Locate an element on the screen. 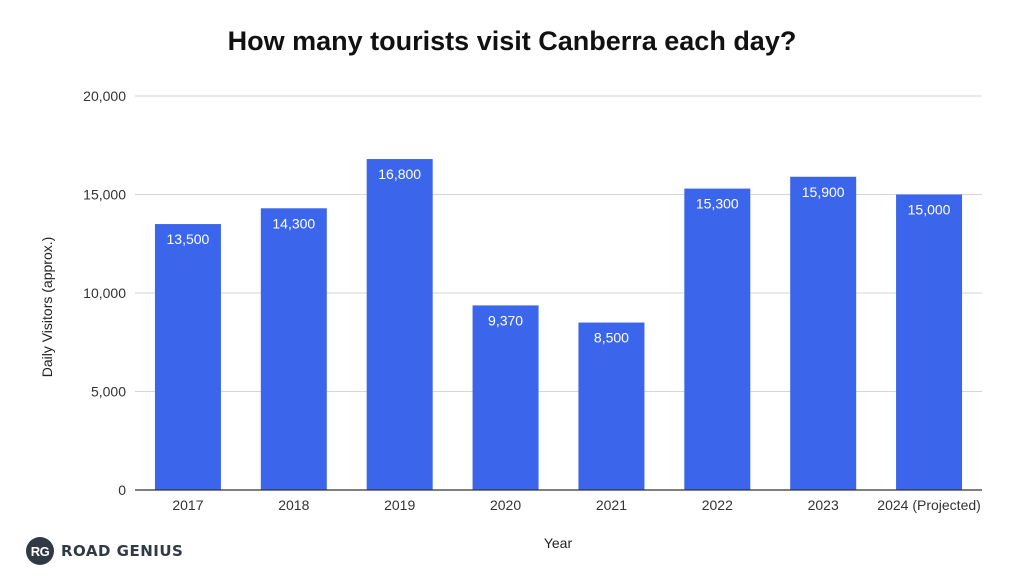 The image size is (1024, 582). bar-value-label: 15,000 is located at coordinates (929, 210).